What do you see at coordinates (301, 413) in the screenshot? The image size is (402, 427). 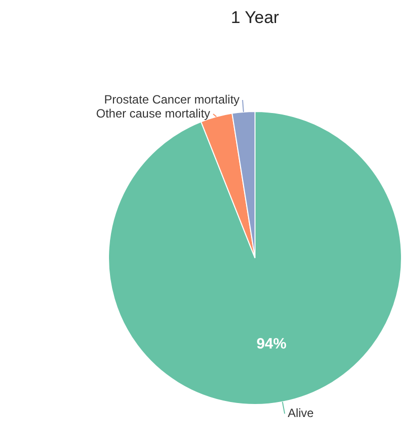 I see `slice-label: Alive` at bounding box center [301, 413].